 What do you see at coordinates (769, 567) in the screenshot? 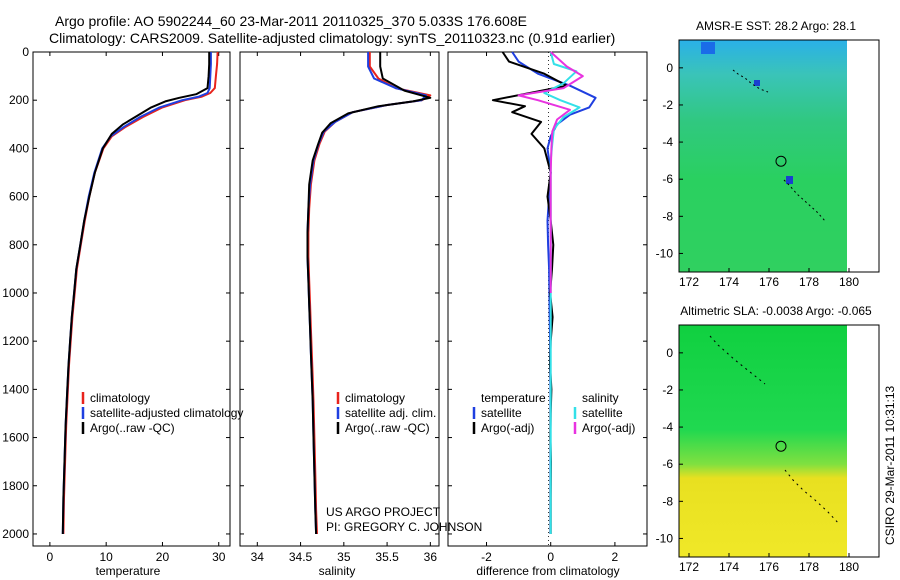
I see `x-tick-label: 176` at bounding box center [769, 567].